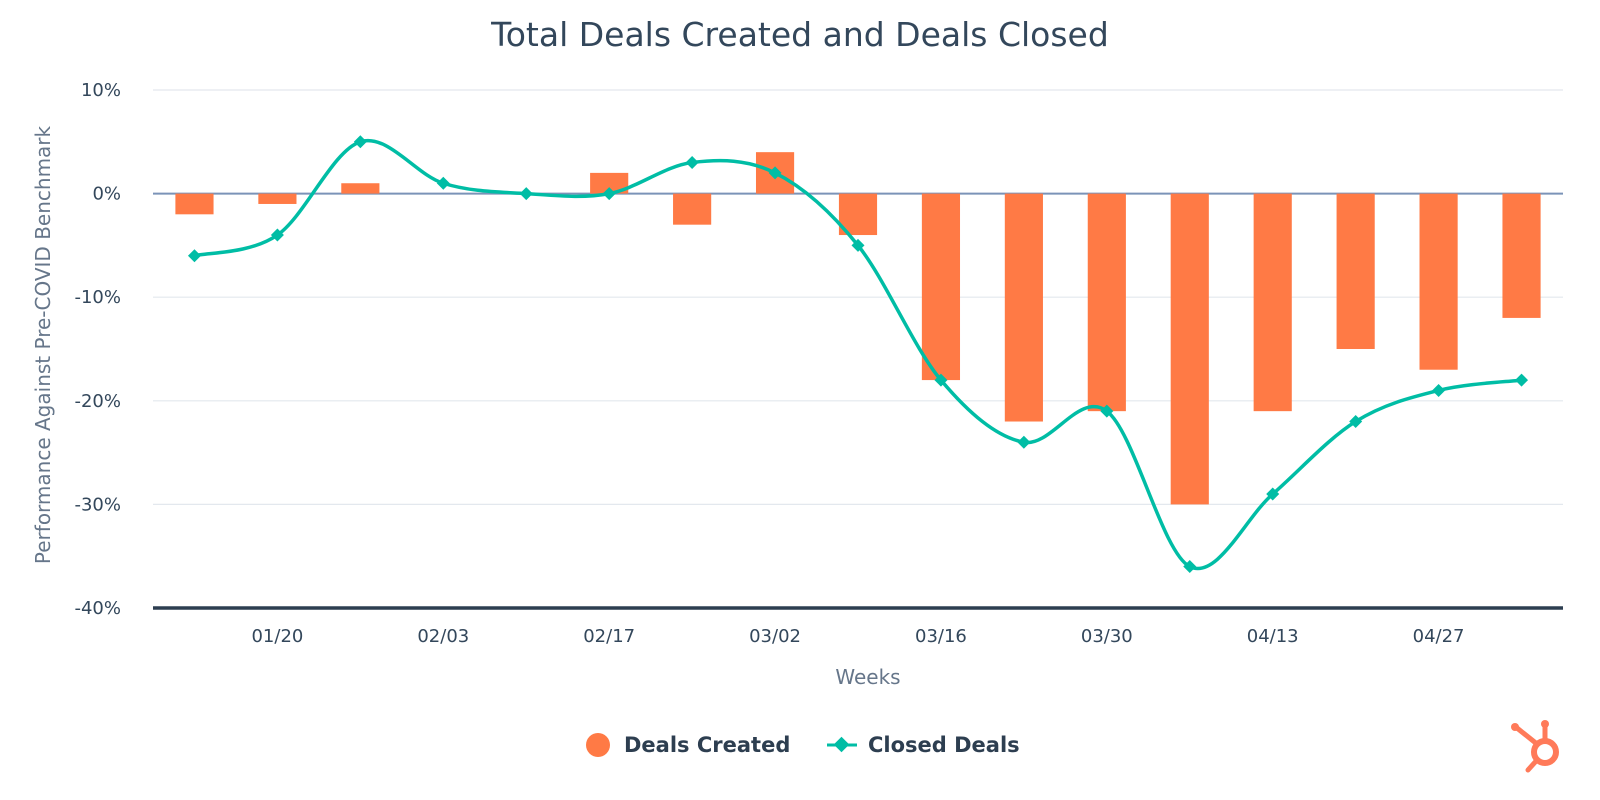  I want to click on x-axis-title: Weeks, so click(867, 677).